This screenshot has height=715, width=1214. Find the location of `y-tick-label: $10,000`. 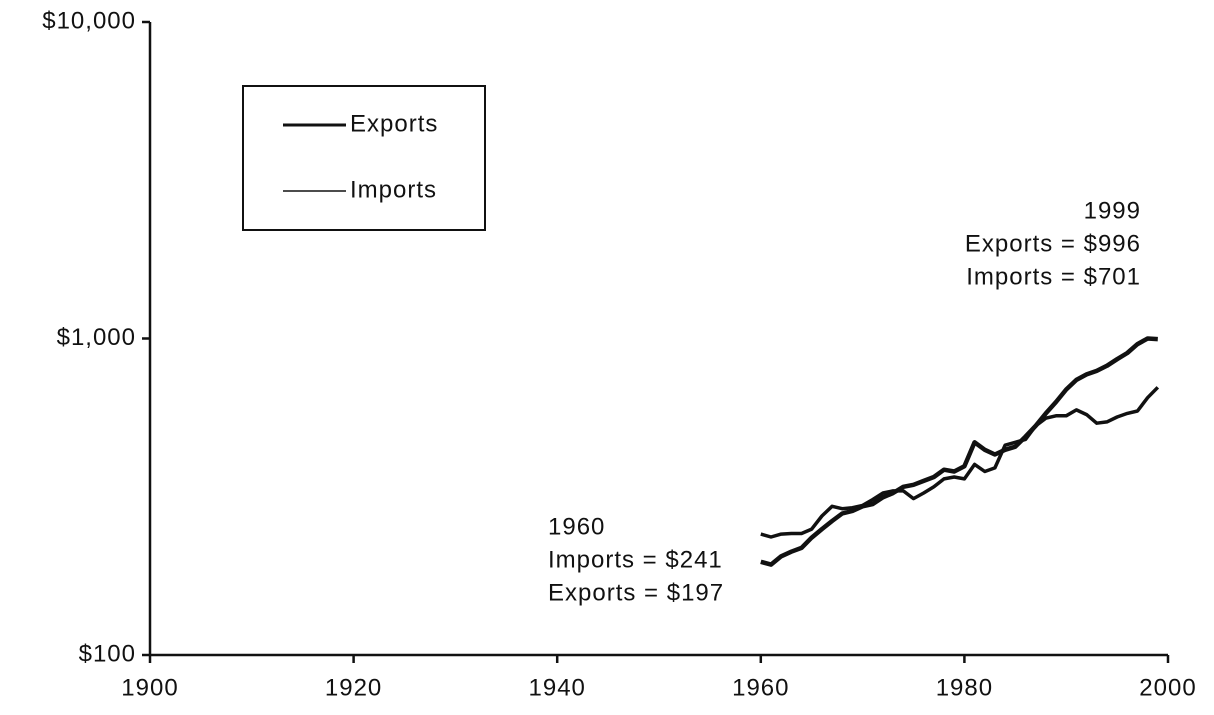

y-tick-label: $10,000 is located at coordinates (89, 20).